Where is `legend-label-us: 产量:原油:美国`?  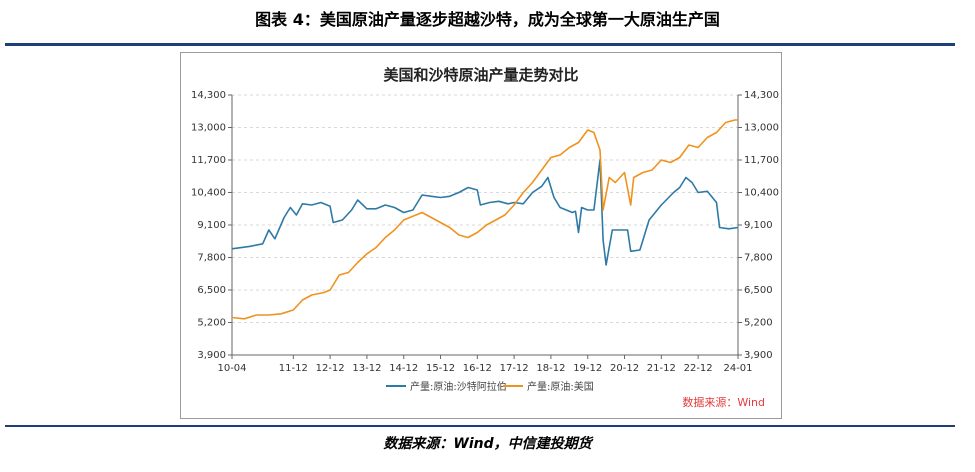 legend-label-us: 产量:原油:美国 is located at coordinates (560, 386).